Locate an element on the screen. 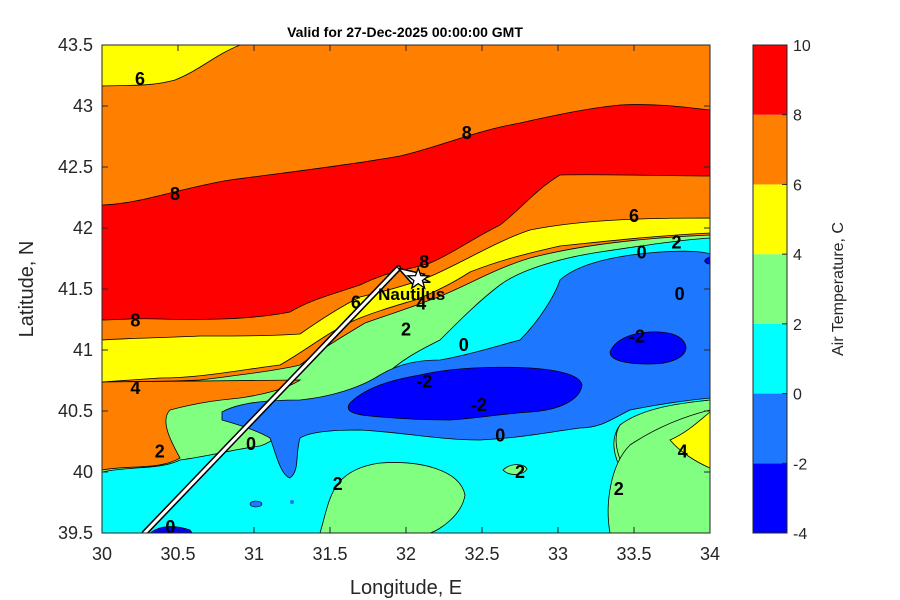  y-tick-label: 41 is located at coordinates (83, 350).